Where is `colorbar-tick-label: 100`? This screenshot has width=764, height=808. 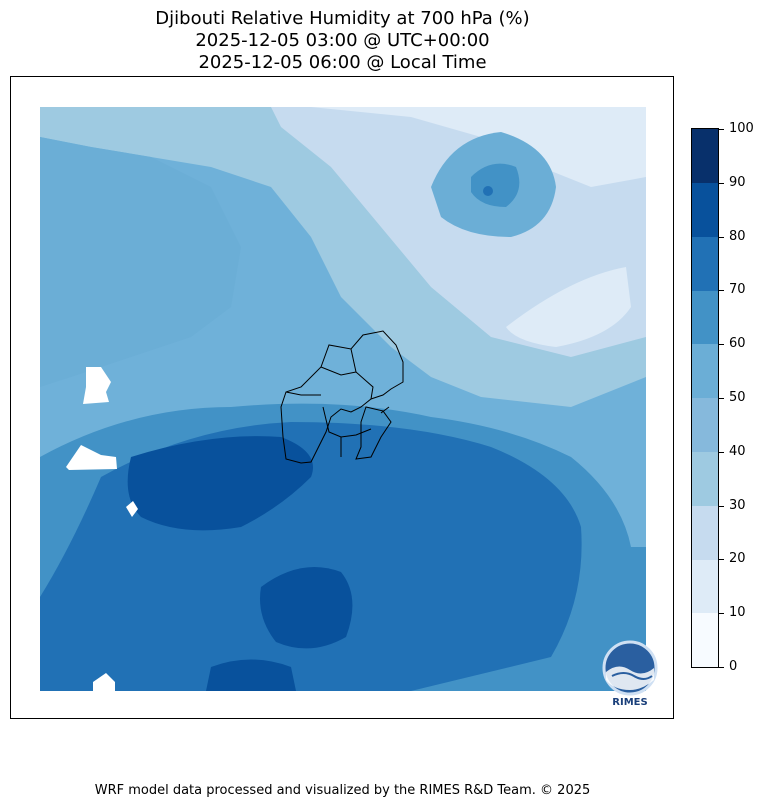
colorbar-tick-label: 100 is located at coordinates (741, 128).